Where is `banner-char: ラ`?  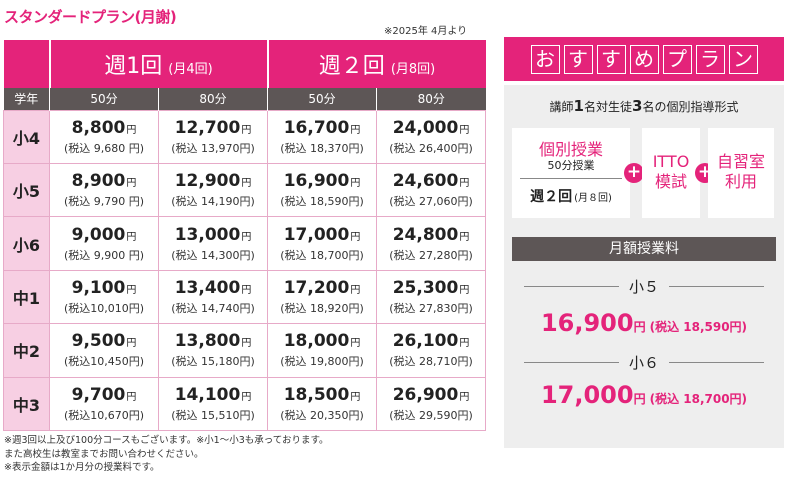 banner-char: ラ is located at coordinates (710, 59).